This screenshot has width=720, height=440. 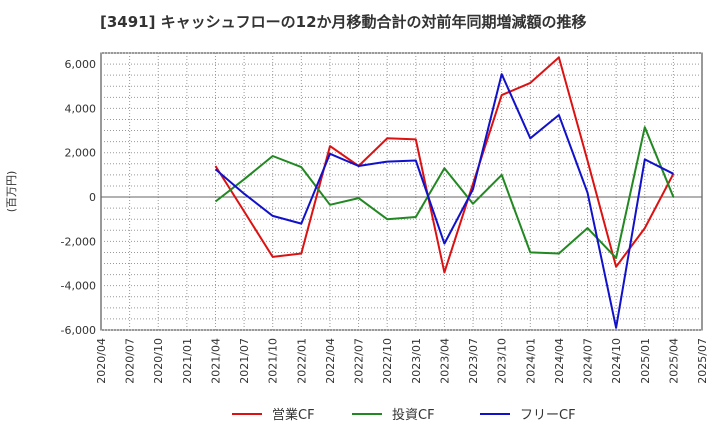 What do you see at coordinates (473, 361) in the screenshot?
I see `x-tick-label: 2023/07` at bounding box center [473, 361].